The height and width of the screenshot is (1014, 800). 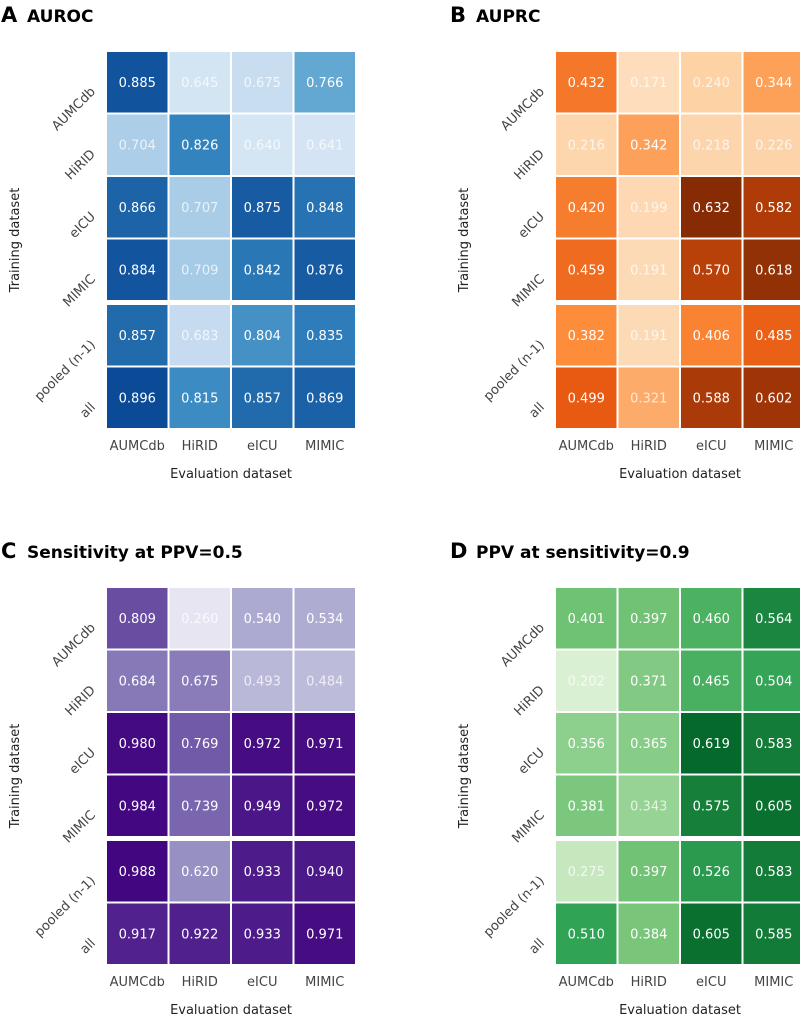 I want to click on cell-value-label: 0.240, so click(x=711, y=83).